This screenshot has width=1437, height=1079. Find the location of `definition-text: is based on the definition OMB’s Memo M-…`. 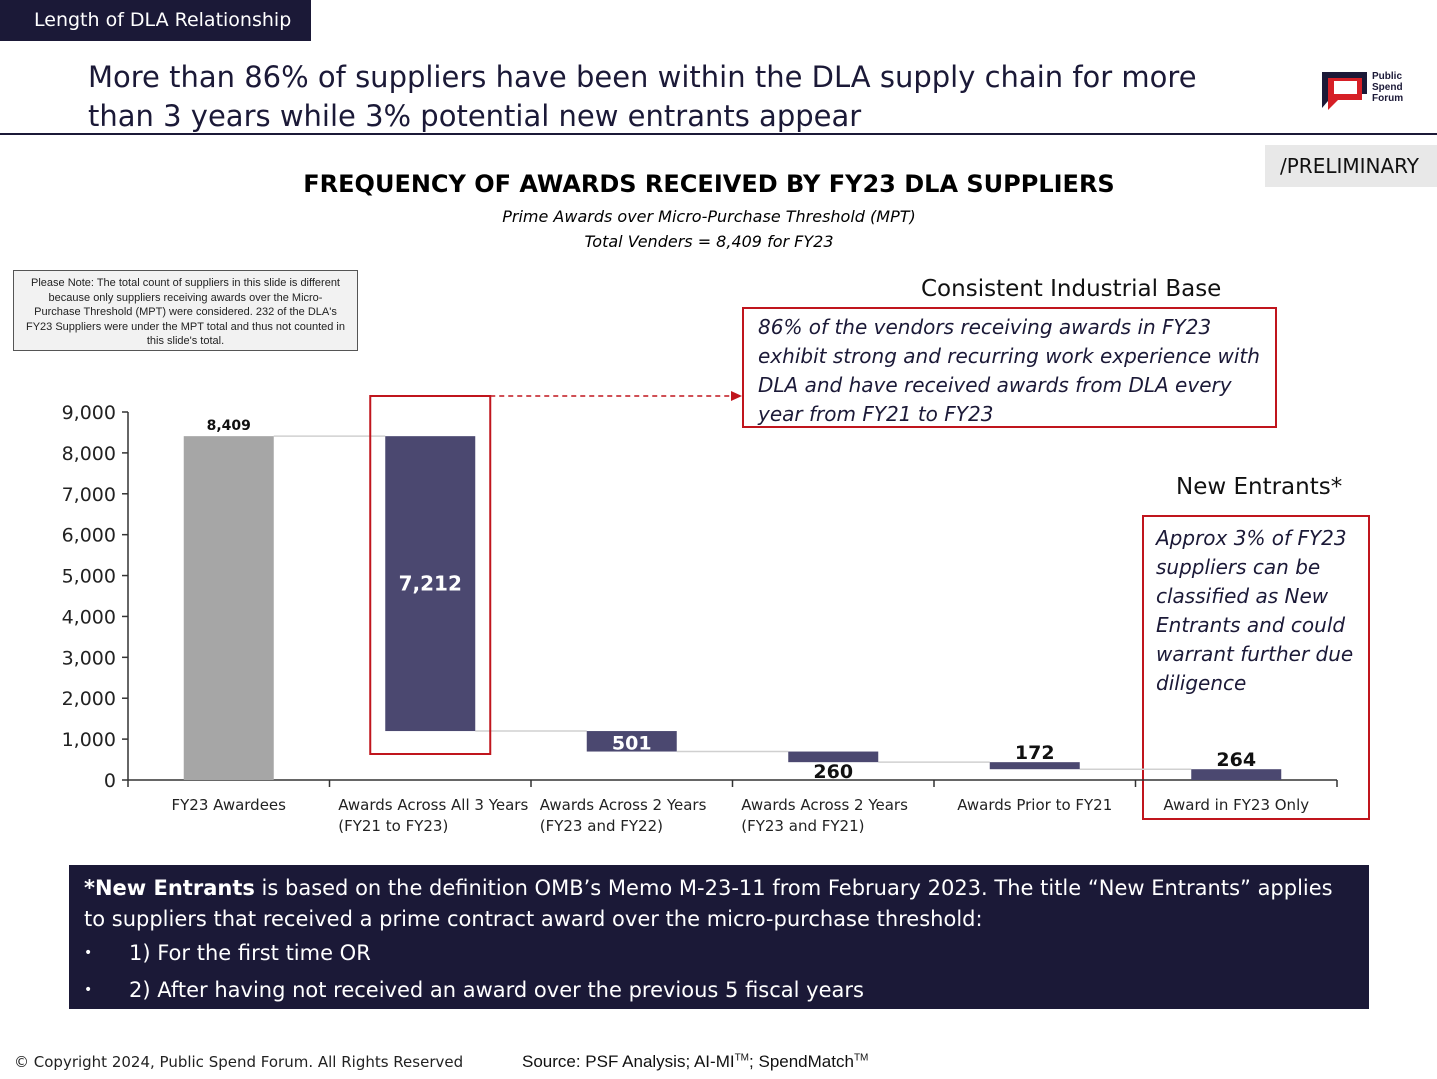

definition-text: is based on the definition OMB’s Memo M-… is located at coordinates (708, 903).